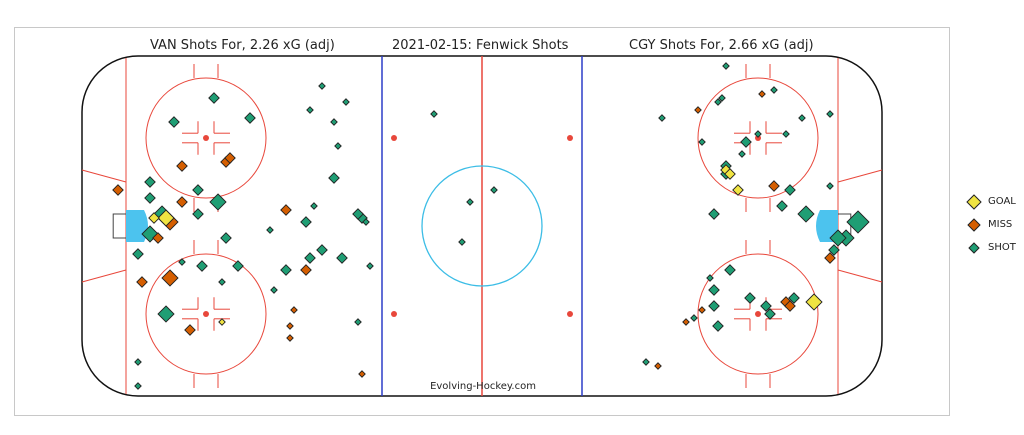 Image resolution: width=1024 pixels, height=435 pixels. Describe the element at coordinates (721, 45) in the screenshot. I see `title-right: CGY Shots For, 2.66 xG (adj)` at that location.